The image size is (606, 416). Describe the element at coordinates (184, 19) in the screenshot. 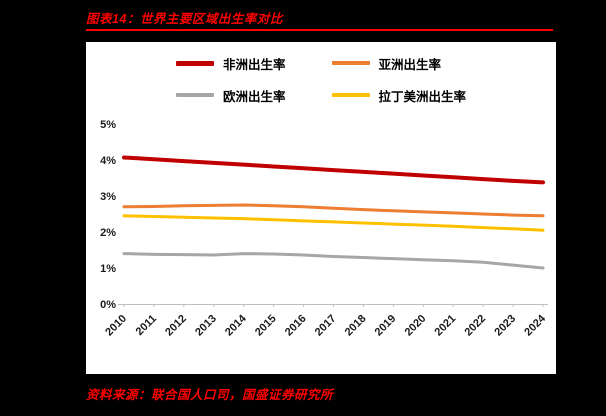

I see `figure-title: 图表14：世界主要区域出生率对比` at that location.